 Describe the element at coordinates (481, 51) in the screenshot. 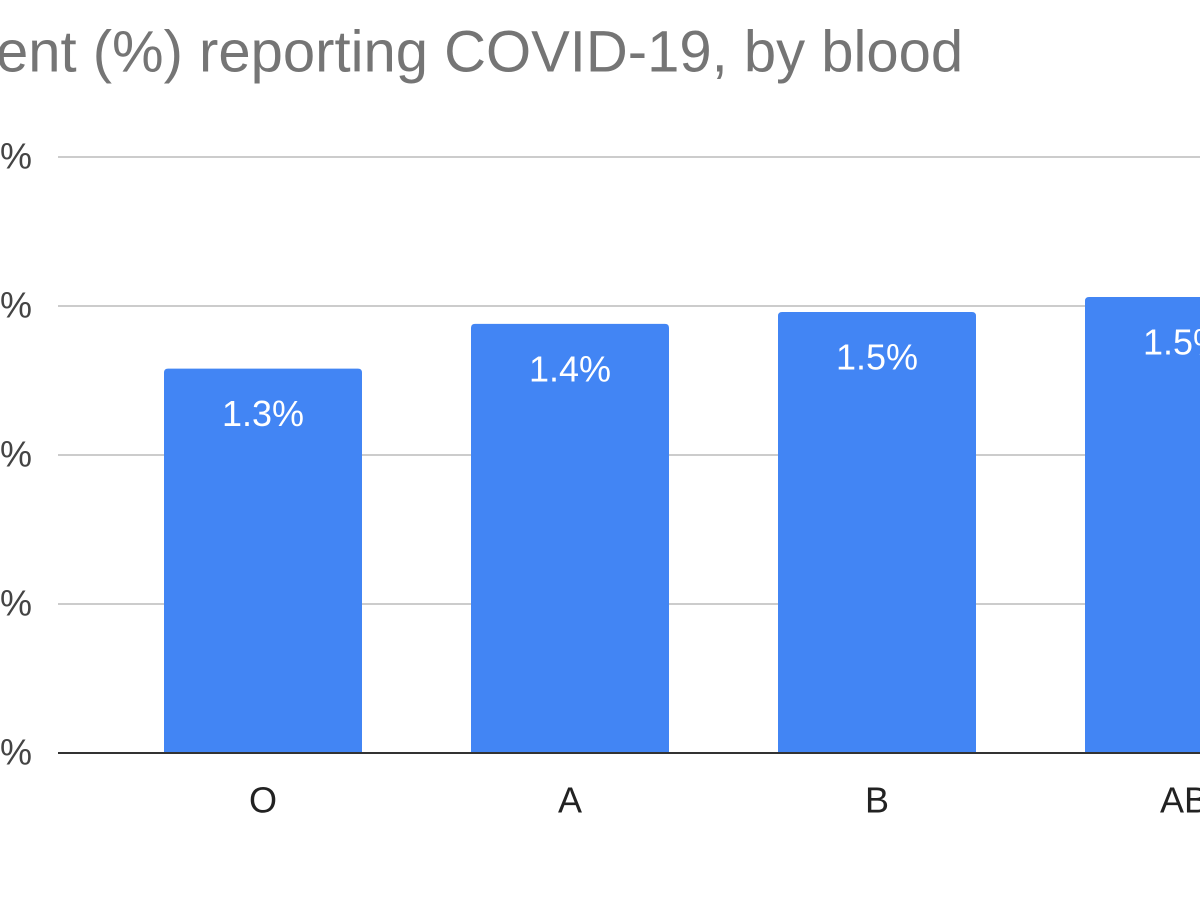

I see `chart-title: ent (%) reporting COVID-19, by blood` at that location.